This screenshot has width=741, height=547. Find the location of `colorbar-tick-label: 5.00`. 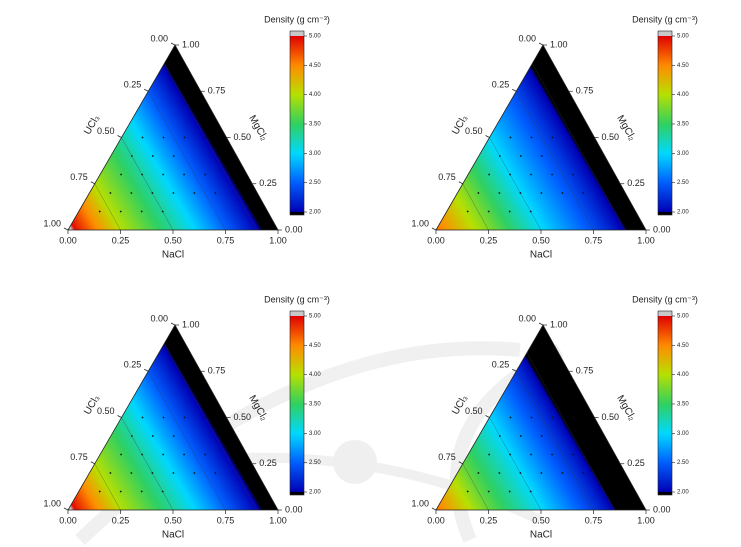

colorbar-tick-label: 5.00 is located at coordinates (683, 37).